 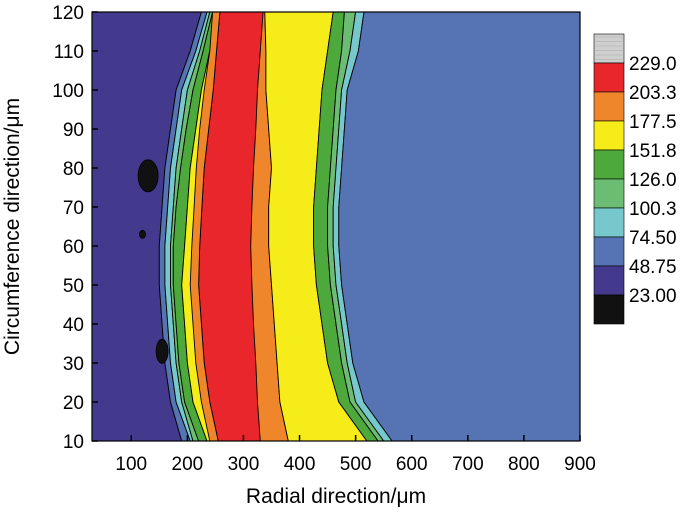 What do you see at coordinates (300, 464) in the screenshot?
I see `x-tick-label: 400` at bounding box center [300, 464].